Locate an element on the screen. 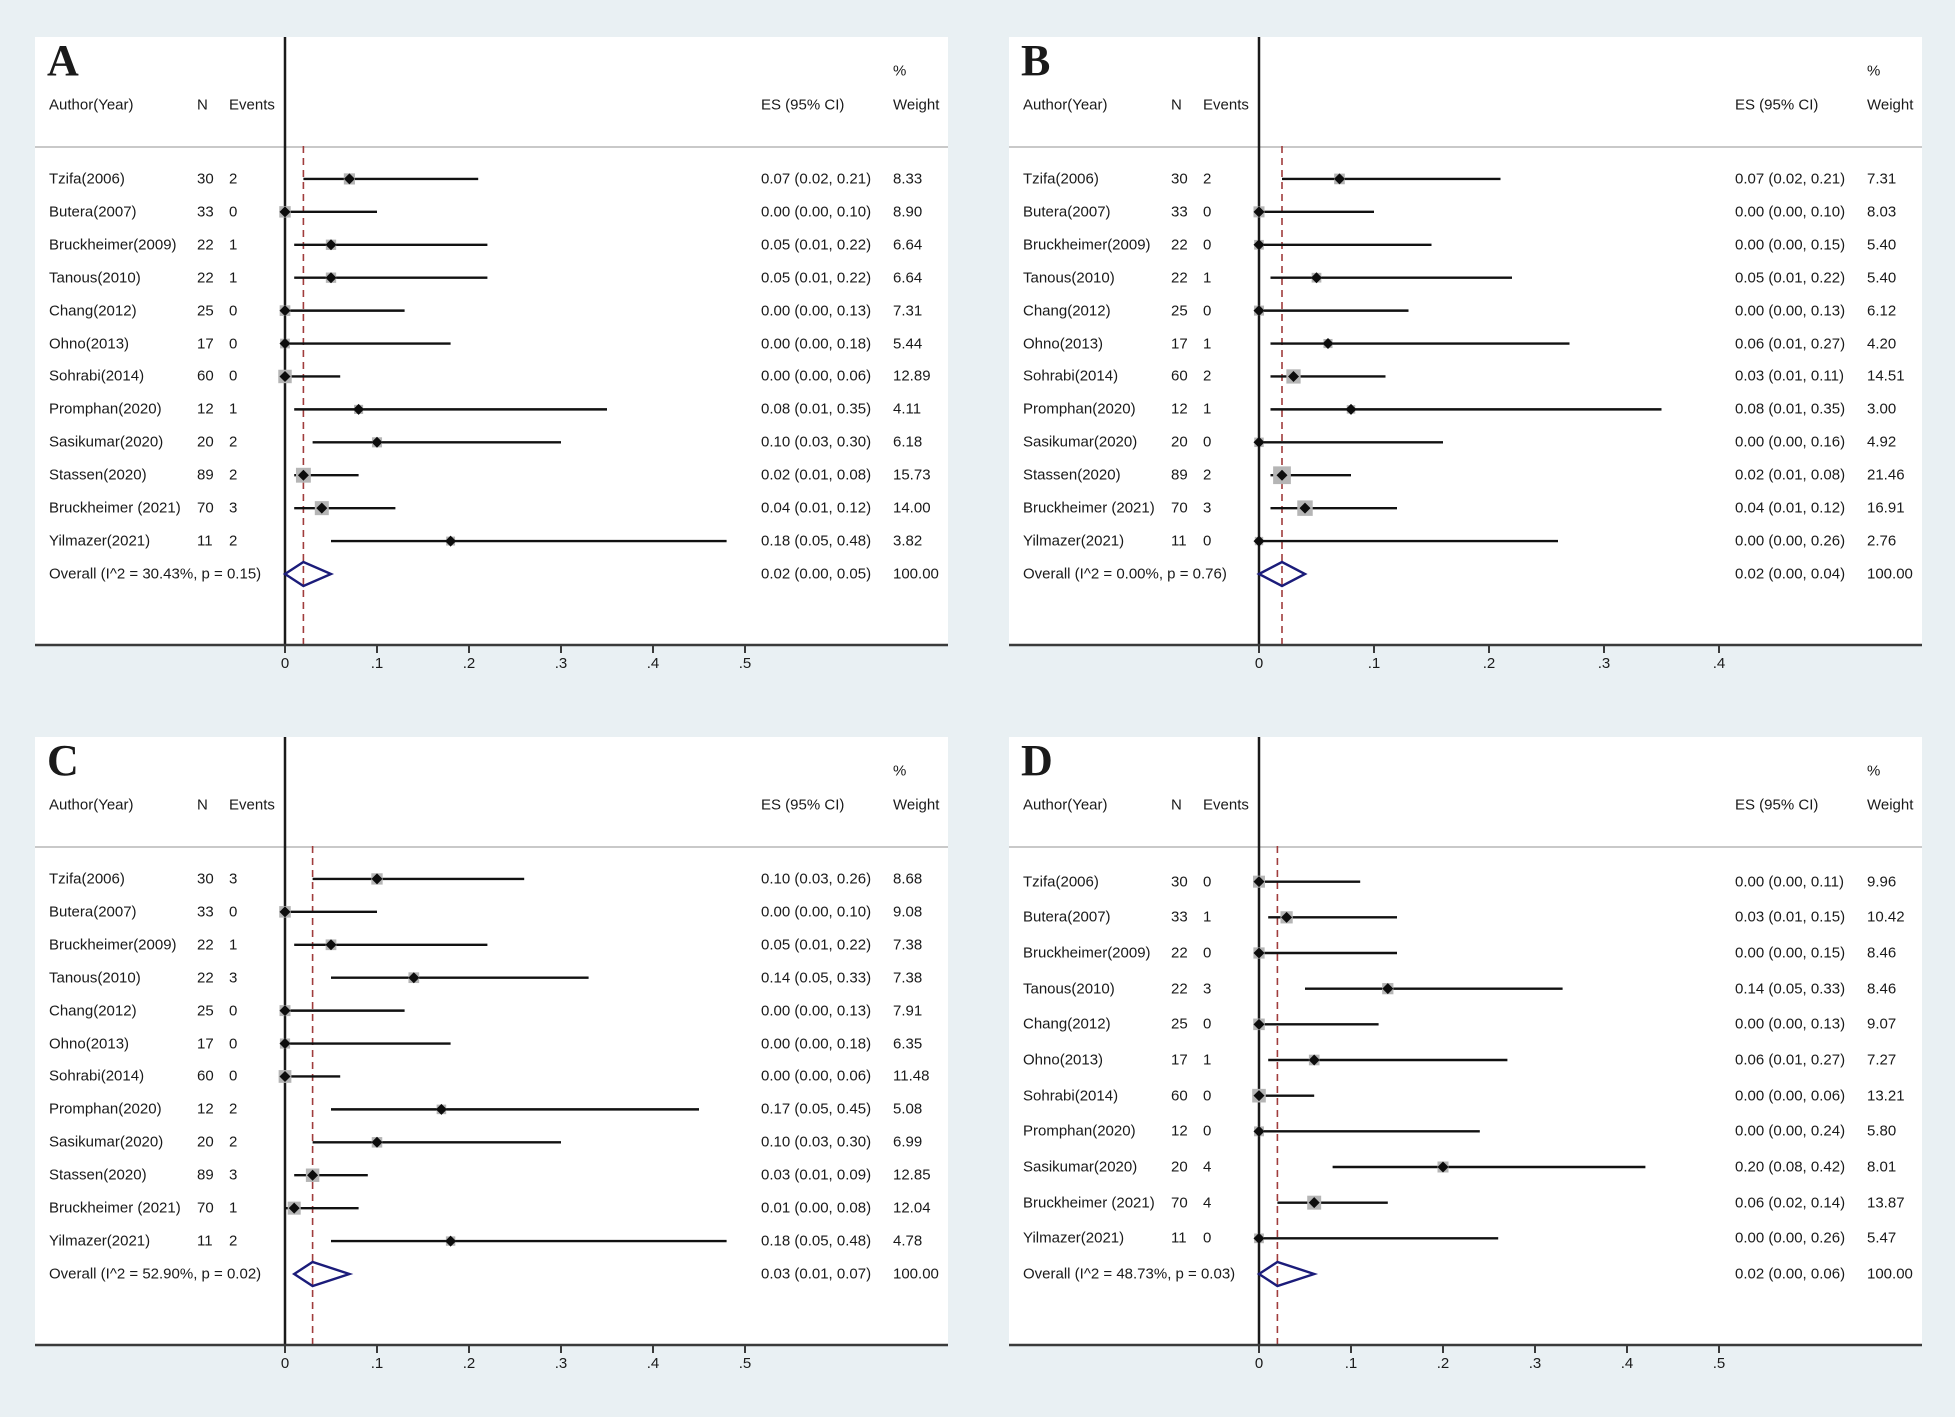 Image resolution: width=1955 pixels, height=1417 pixels. column-header-percent: % is located at coordinates (1874, 771).